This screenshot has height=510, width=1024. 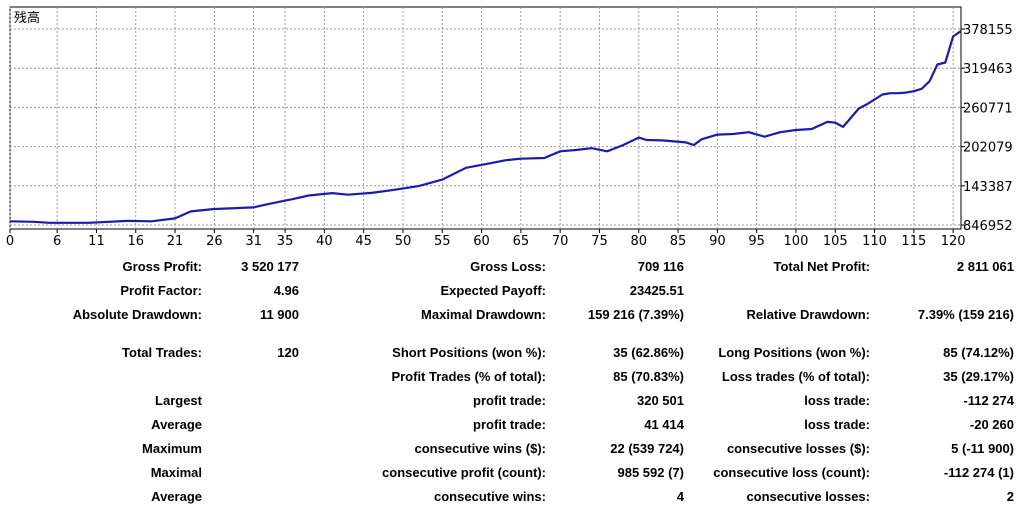 I want to click on x-tick-label: 110, so click(x=874, y=241).